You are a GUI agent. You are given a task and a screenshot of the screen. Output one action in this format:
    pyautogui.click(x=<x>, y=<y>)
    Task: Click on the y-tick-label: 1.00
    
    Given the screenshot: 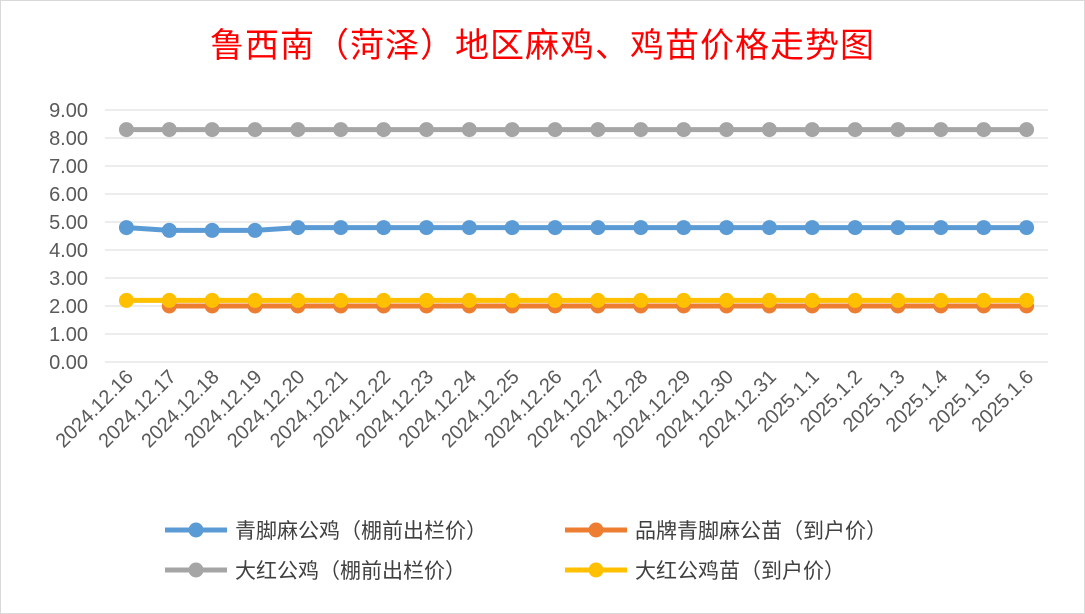 What is the action you would take?
    pyautogui.click(x=68, y=335)
    